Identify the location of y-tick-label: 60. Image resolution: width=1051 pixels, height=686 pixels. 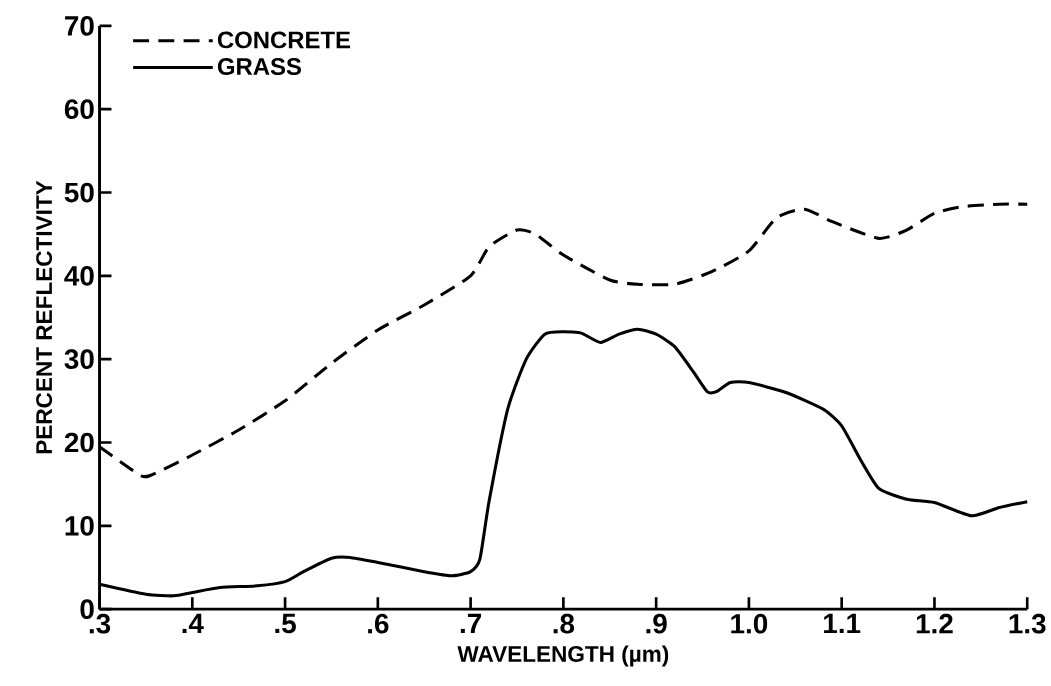
(79, 109).